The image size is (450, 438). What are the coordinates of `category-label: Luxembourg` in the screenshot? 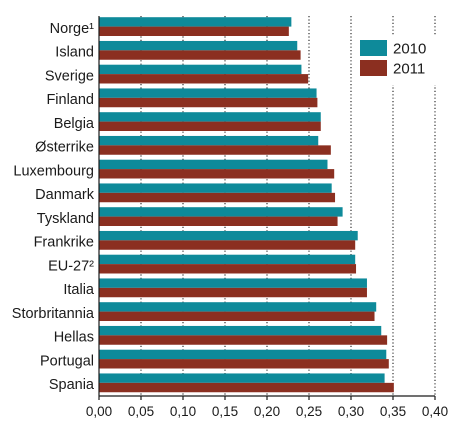 It's located at (53, 171).